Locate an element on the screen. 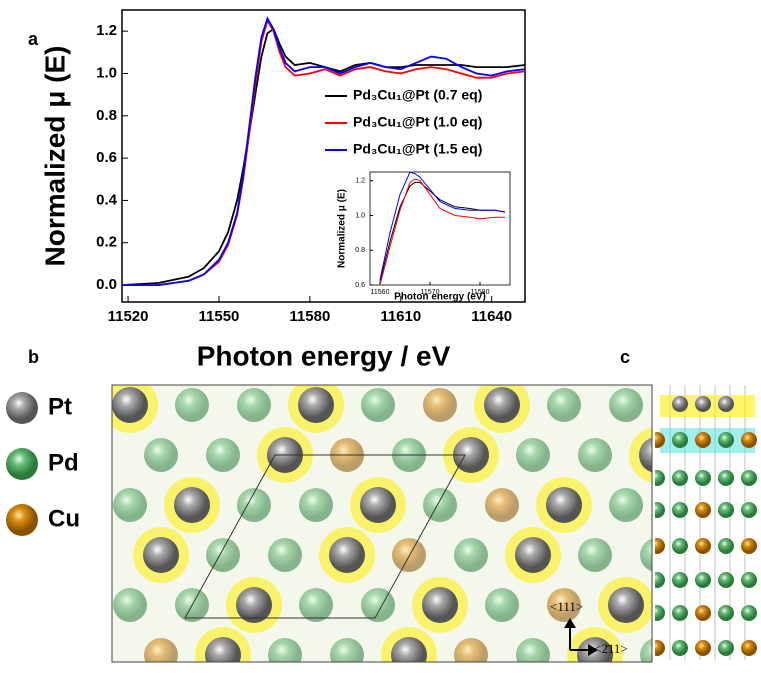 This screenshot has height=673, width=761. unit-cell is located at coordinates (325, 536).